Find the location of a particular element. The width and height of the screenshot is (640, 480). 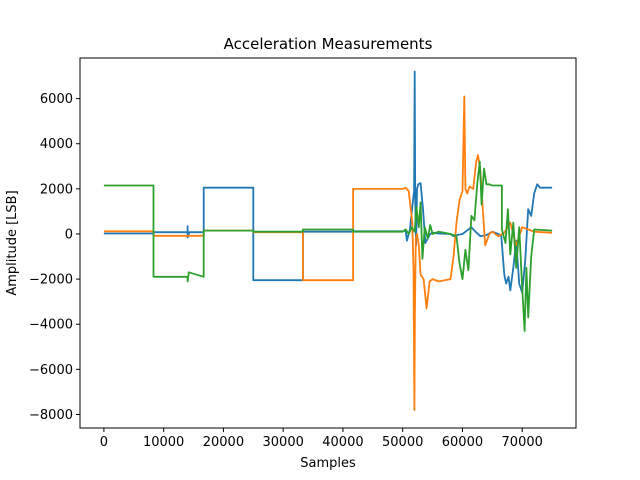

y-tick-label: −8000 is located at coordinates (51, 415).